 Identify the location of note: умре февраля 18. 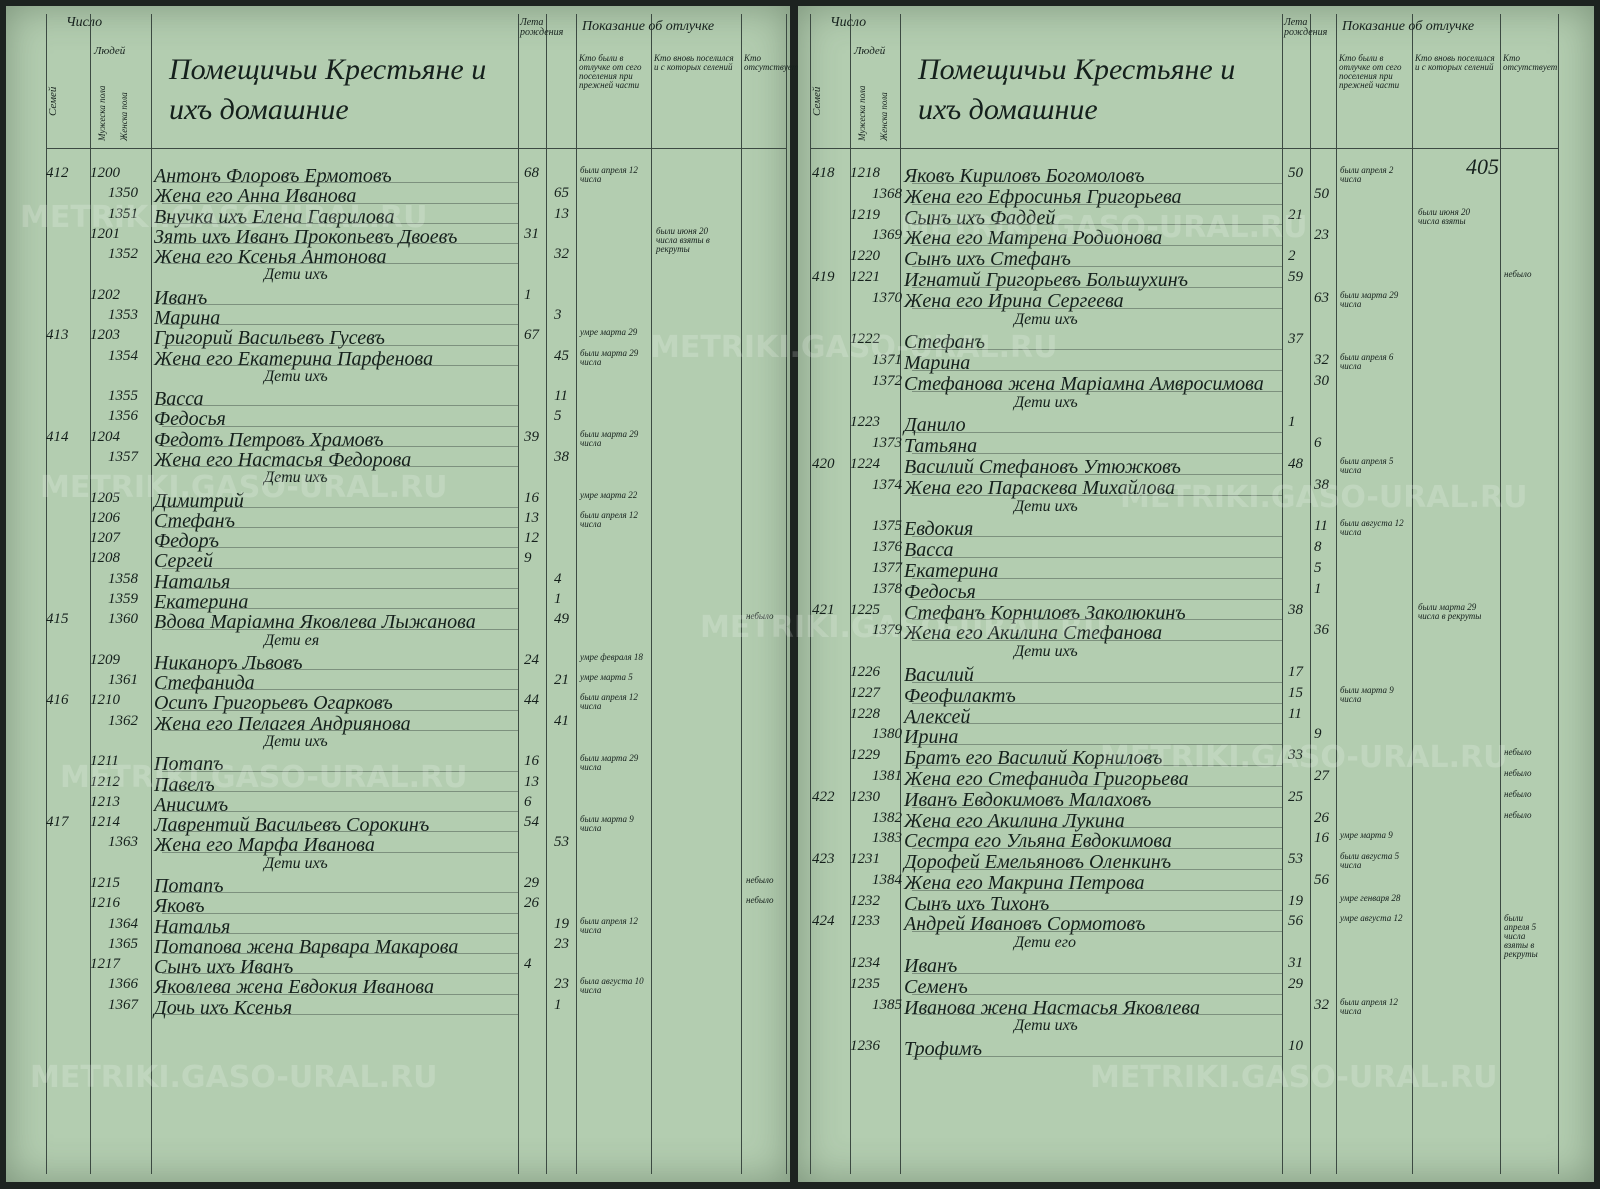
(611, 656).